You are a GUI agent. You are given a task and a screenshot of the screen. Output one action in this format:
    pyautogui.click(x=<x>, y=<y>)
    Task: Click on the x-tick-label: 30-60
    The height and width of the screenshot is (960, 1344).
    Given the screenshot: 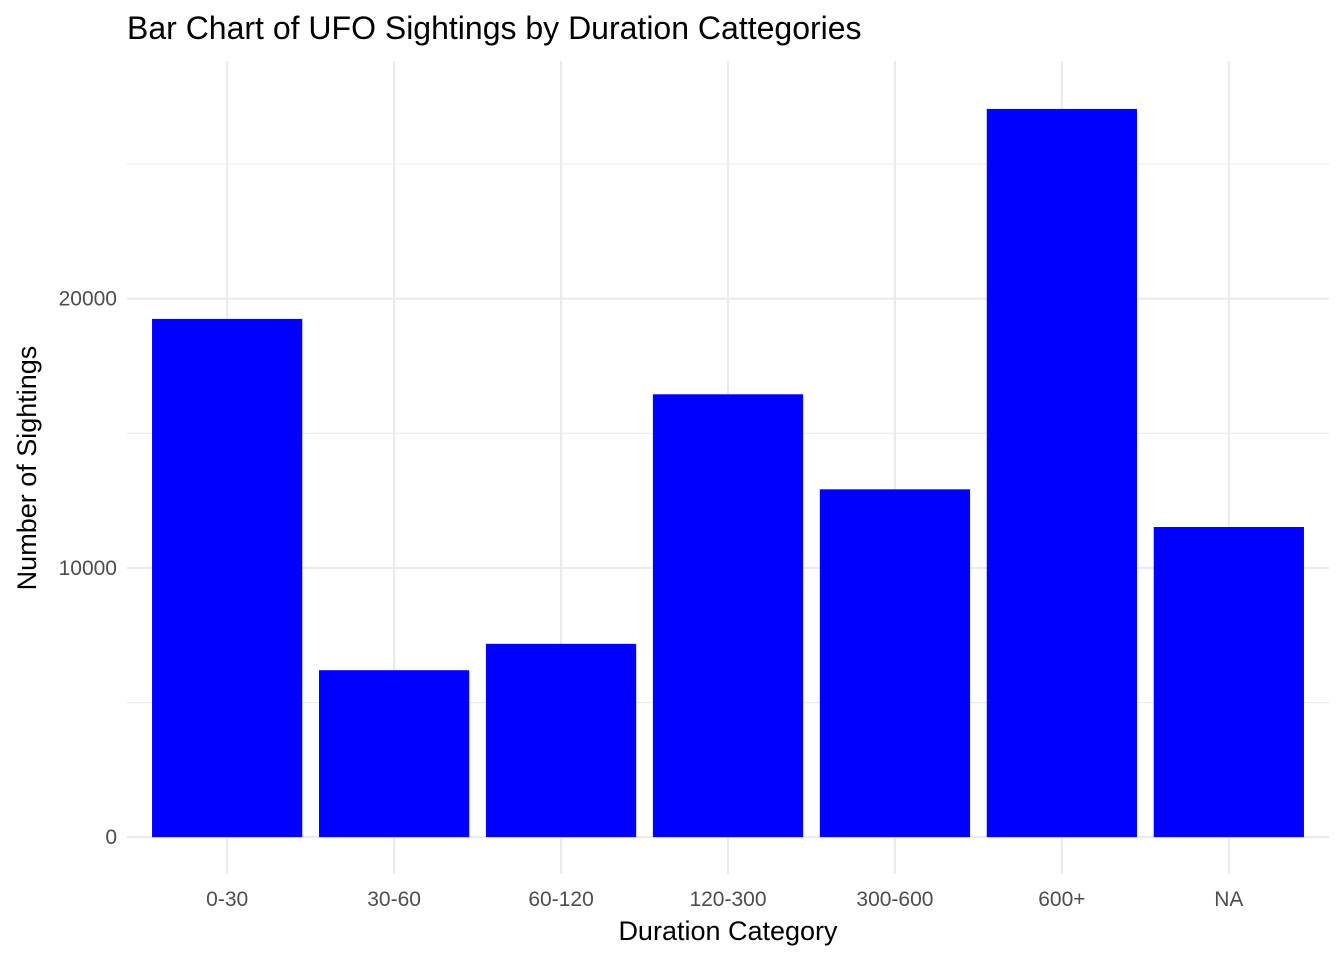 What is the action you would take?
    pyautogui.click(x=394, y=899)
    